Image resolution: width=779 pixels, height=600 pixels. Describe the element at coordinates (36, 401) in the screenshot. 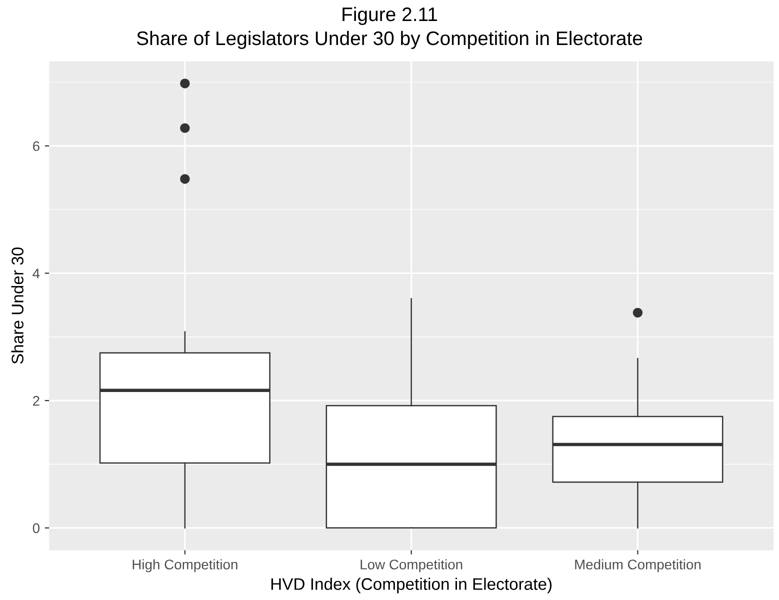

I see `y-tick-label: 2` at that location.